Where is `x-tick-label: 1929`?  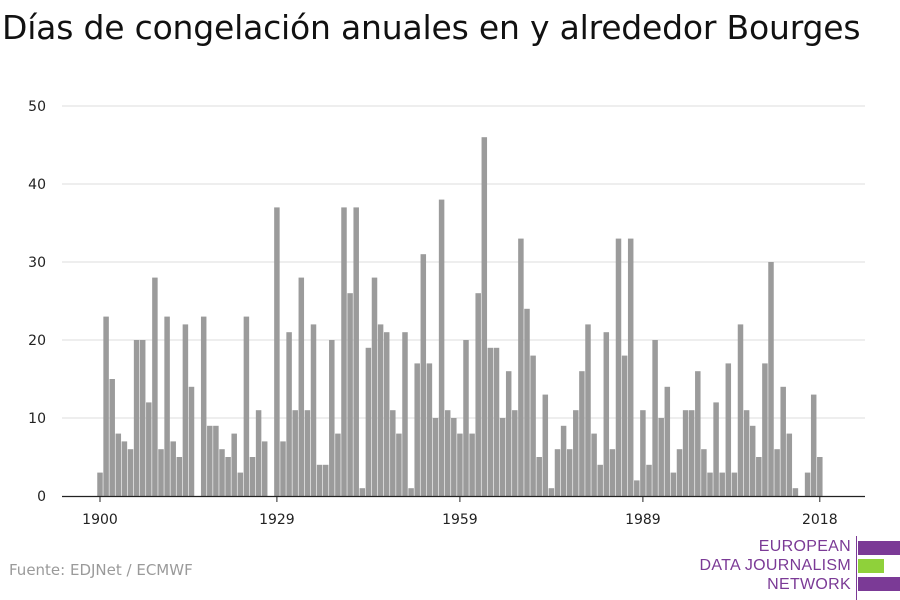
x-tick-label: 1929 is located at coordinates (277, 520).